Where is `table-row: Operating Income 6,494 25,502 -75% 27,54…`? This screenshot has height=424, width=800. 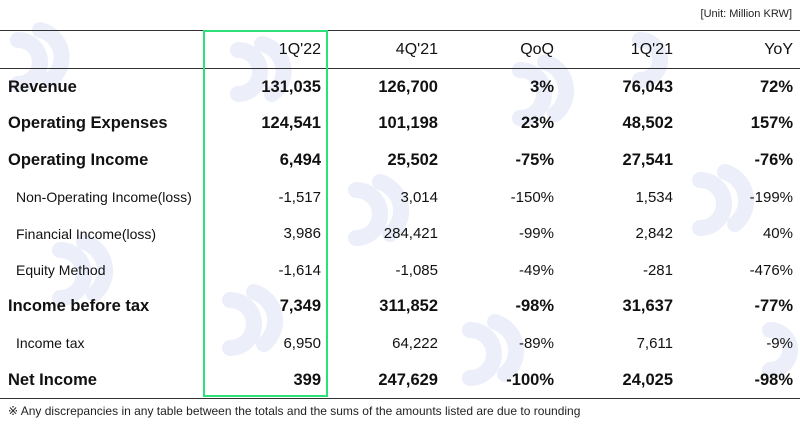 table-row: Operating Income 6,494 25,502 -75% 27,54… is located at coordinates (400, 160).